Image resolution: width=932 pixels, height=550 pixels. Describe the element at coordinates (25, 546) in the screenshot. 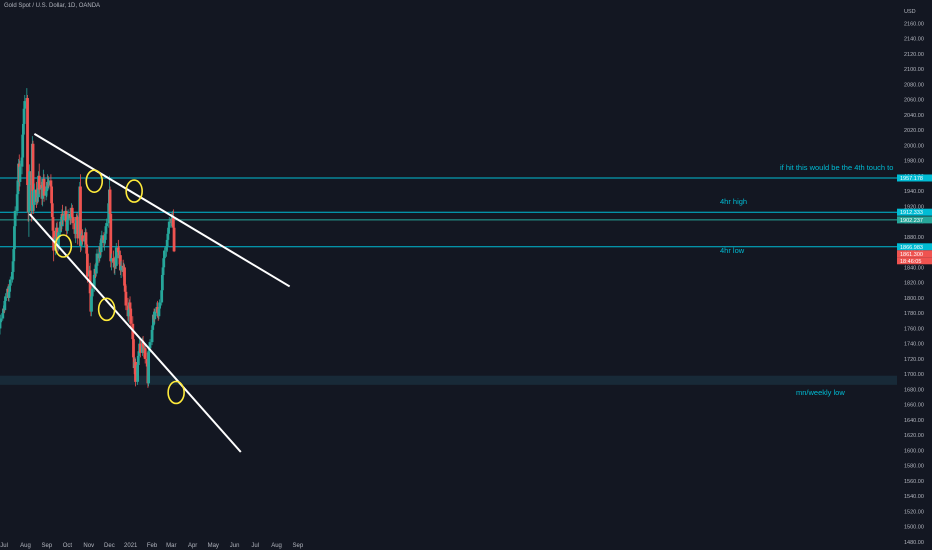

I see `x-tick-label: Aug` at that location.